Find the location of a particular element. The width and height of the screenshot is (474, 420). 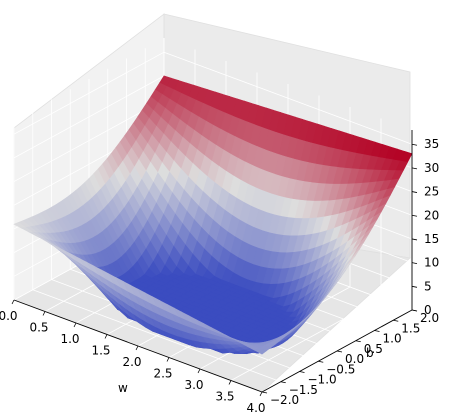

b-tick-label: 0.0 is located at coordinates (354, 359).